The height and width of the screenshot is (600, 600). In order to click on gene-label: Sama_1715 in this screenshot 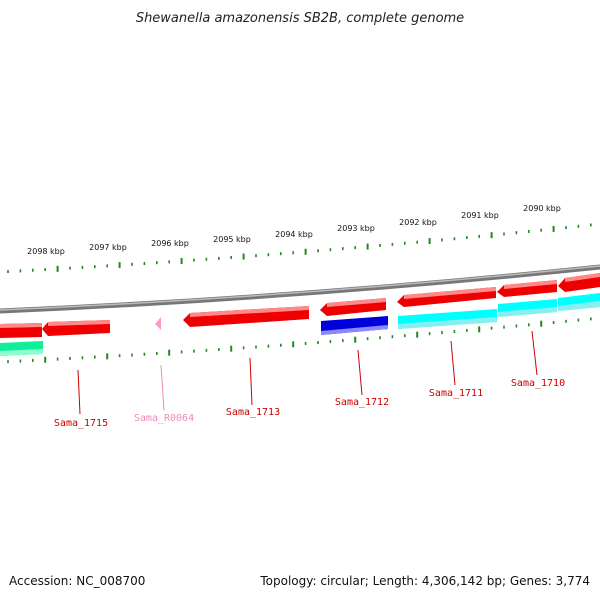, I will do `click(81, 423)`.